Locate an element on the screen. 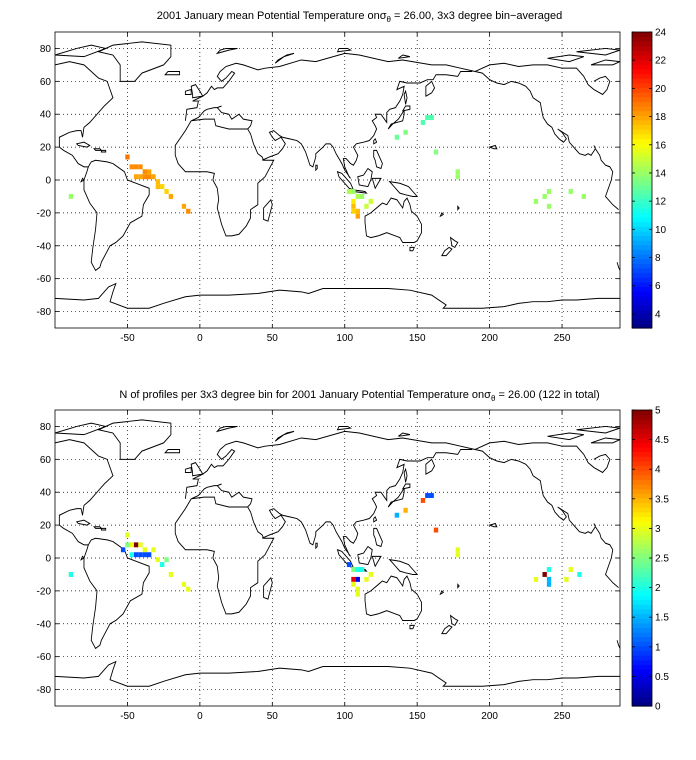 This screenshot has width=696, height=760. y-tick-label: -40 is located at coordinates (44, 246).